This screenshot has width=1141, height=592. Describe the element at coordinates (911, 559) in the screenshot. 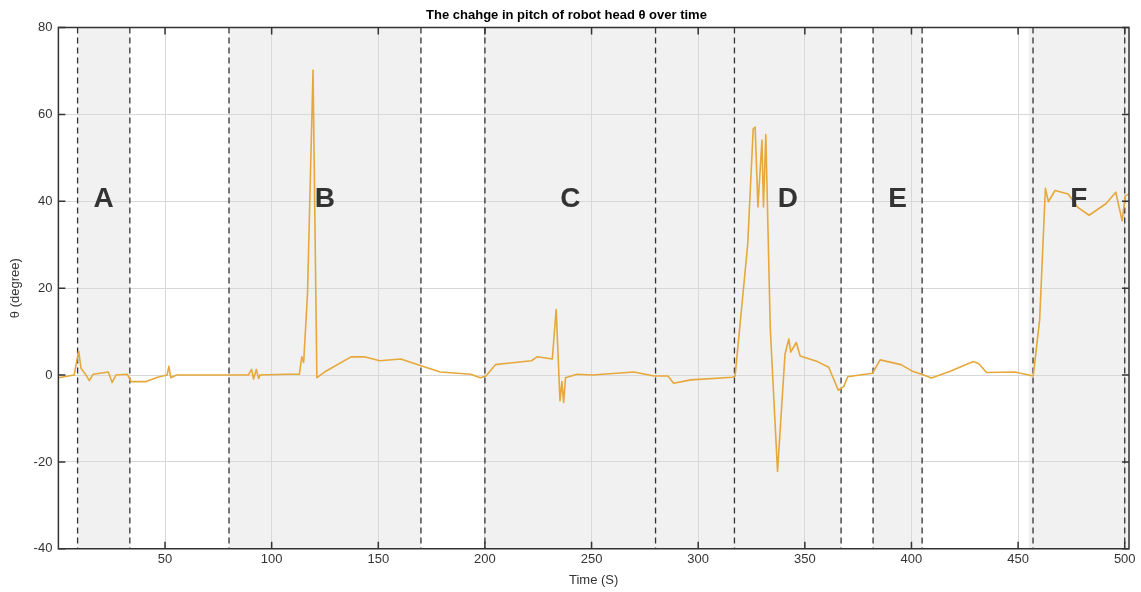

I see `x-tick-label: 400` at that location.